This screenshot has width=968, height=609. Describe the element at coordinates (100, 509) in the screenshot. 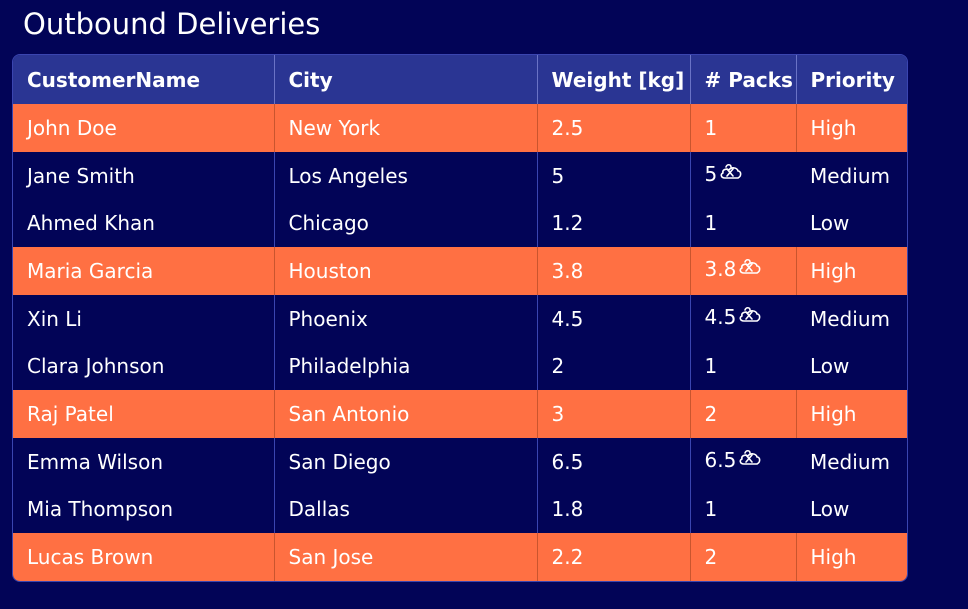

I see `cell-customer-name-text: Mia Thompson` at that location.